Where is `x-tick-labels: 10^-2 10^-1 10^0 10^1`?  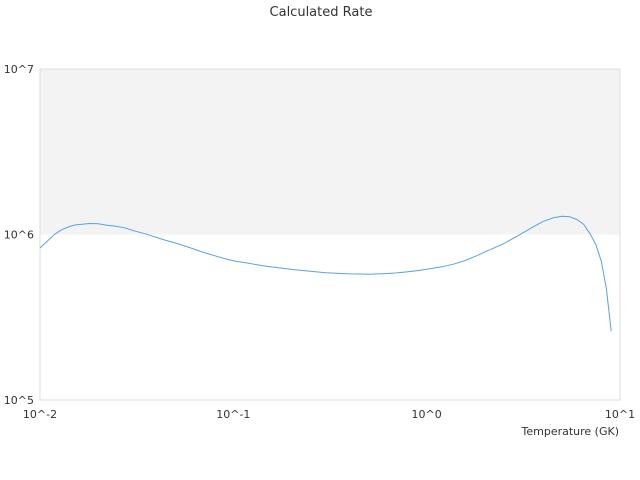 x-tick-labels: 10^-2 10^-1 10^0 10^1 is located at coordinates (329, 414).